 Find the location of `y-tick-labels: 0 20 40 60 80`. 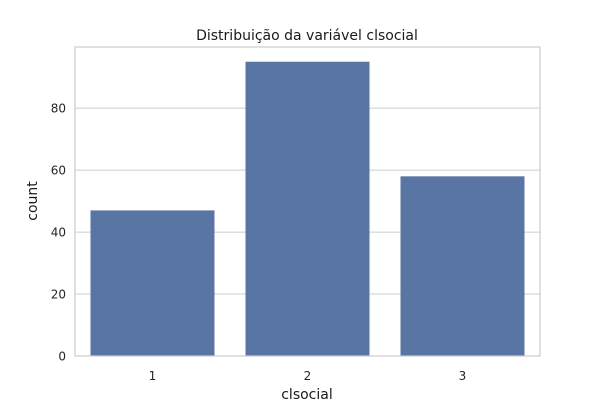

y-tick-labels: 0 20 40 60 80 is located at coordinates (58, 233).